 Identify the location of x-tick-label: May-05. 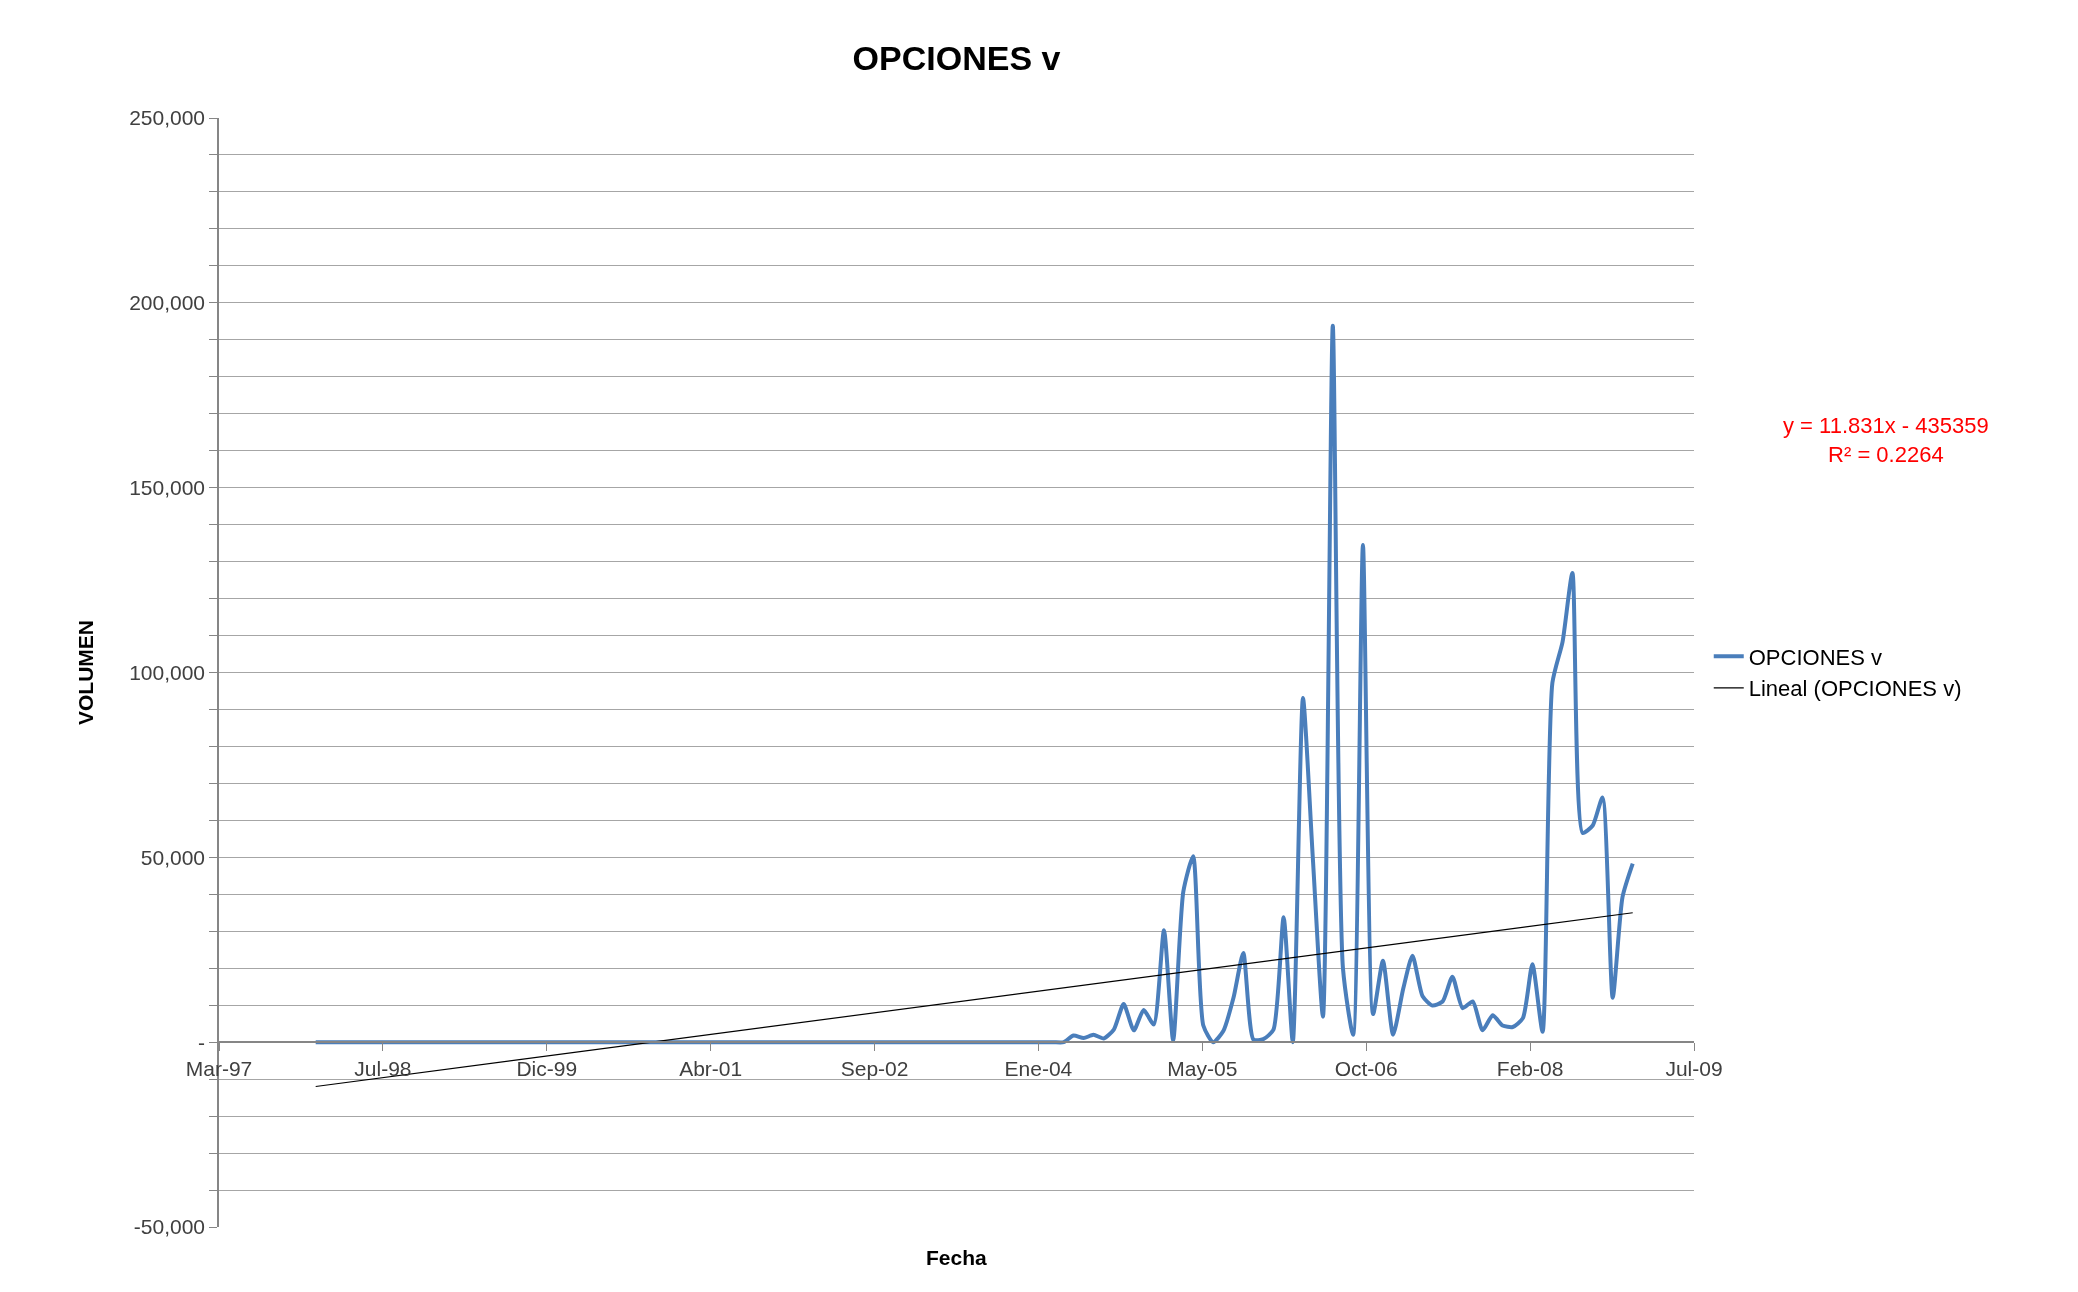
(1202, 1069).